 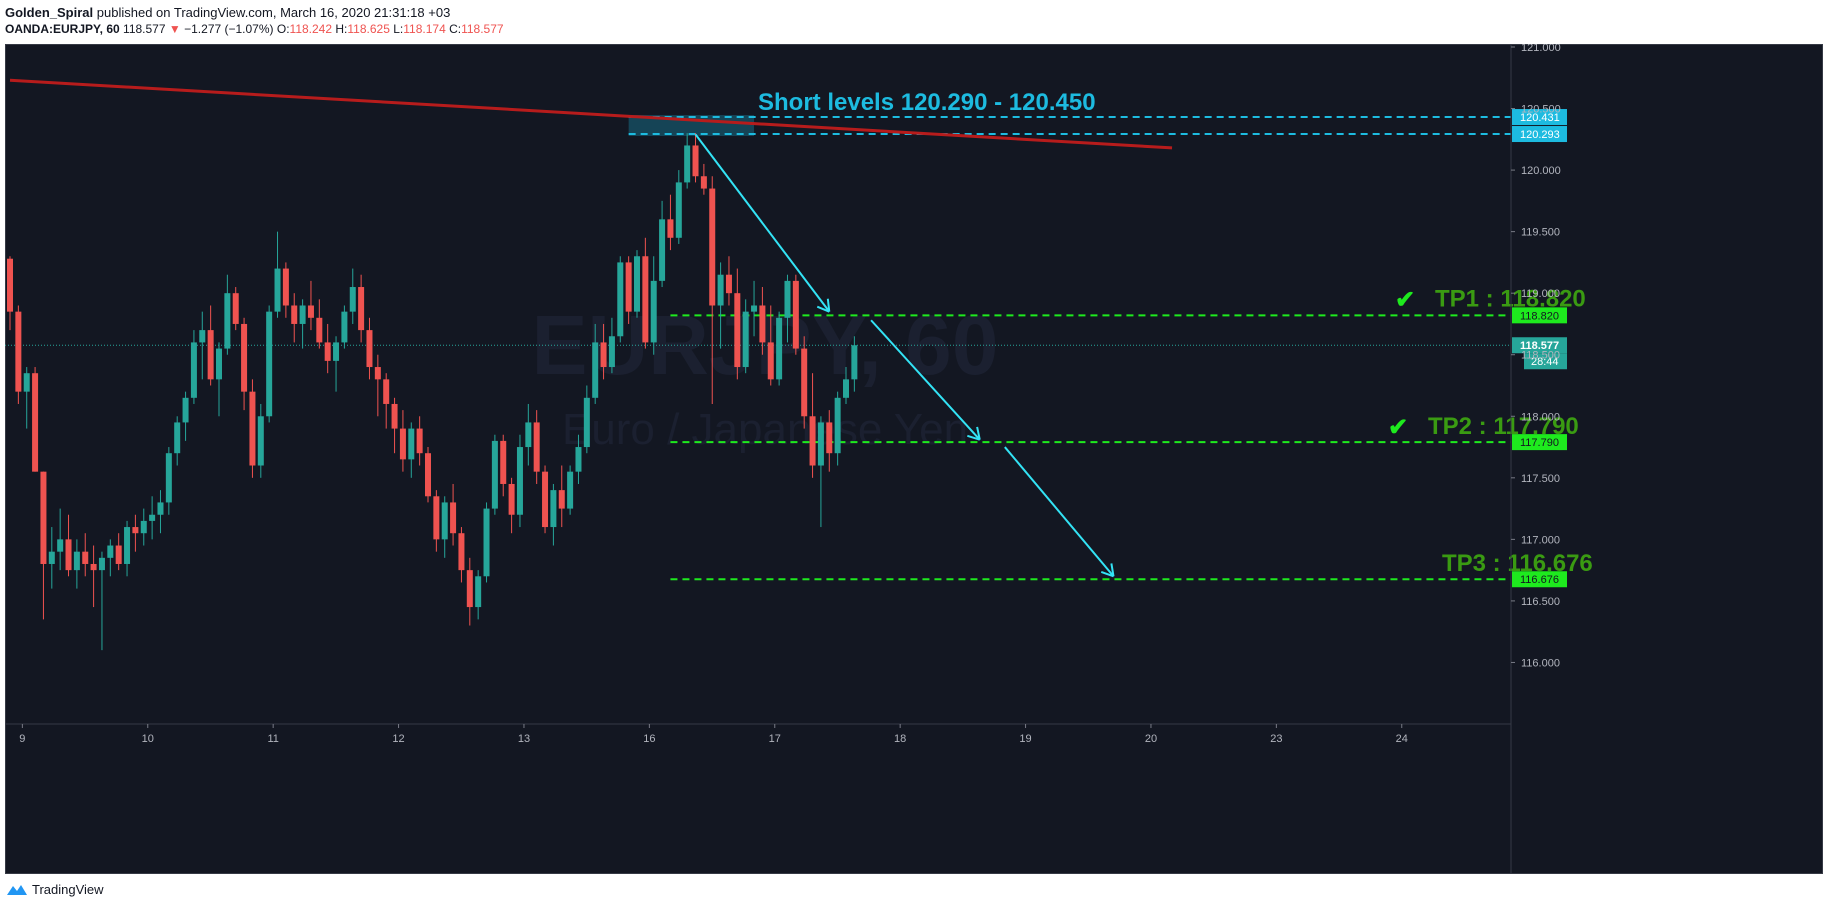 I want to click on low-label: L:, so click(x=398, y=29).